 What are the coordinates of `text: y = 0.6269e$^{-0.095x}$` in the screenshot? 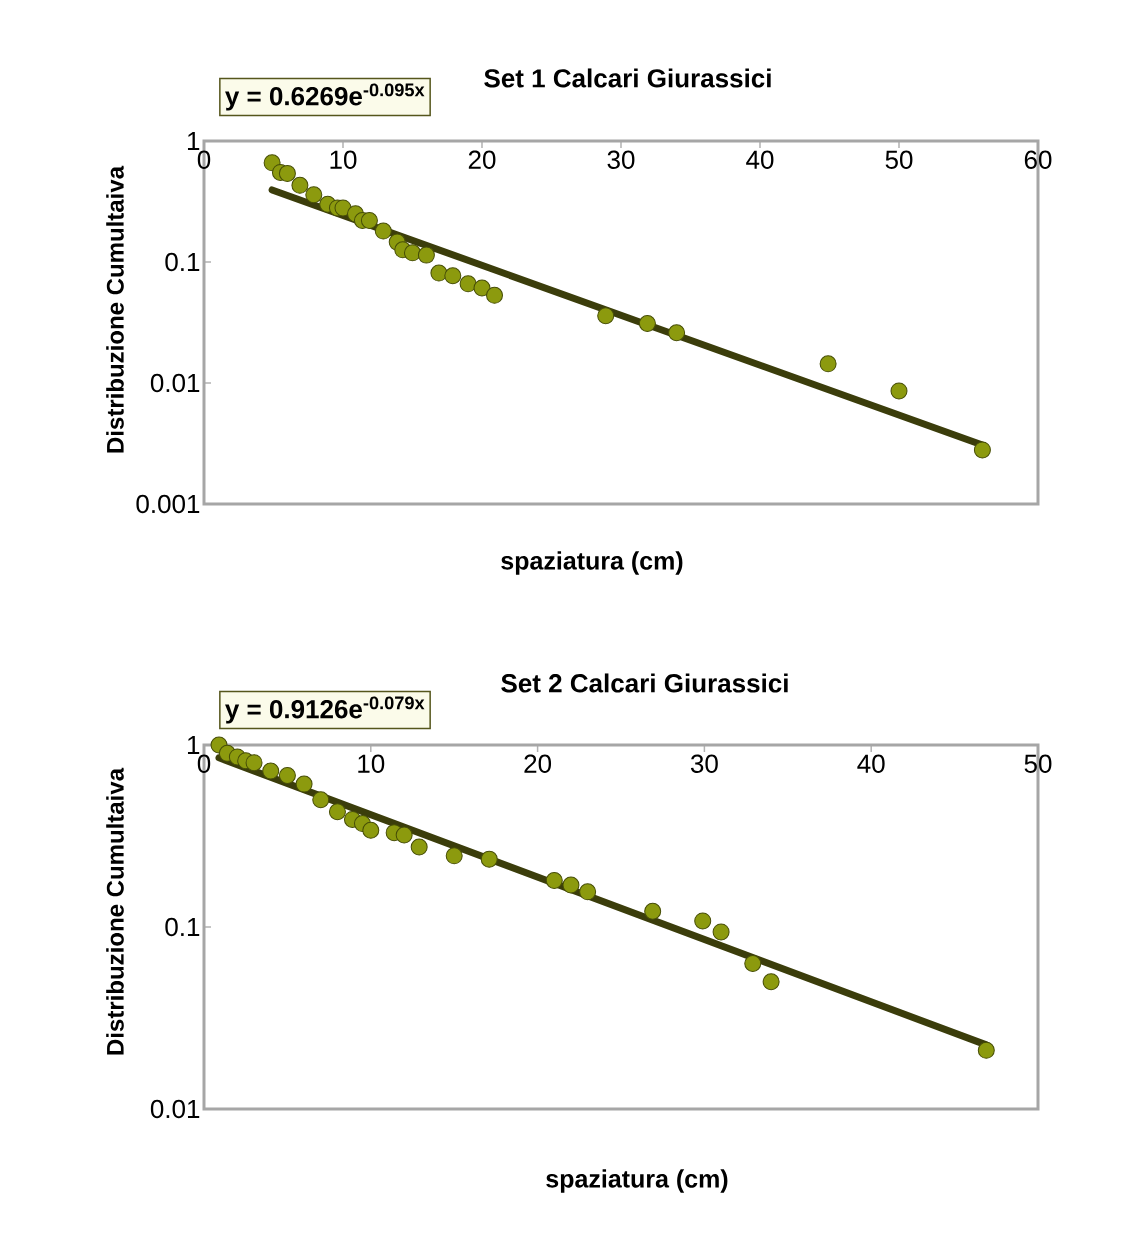 It's located at (325, 97).